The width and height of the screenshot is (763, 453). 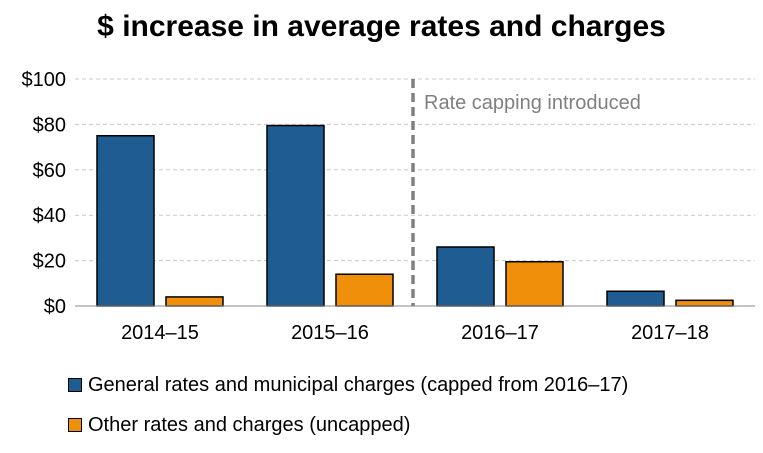 What do you see at coordinates (670, 333) in the screenshot?
I see `x-tick-label: 2017–18` at bounding box center [670, 333].